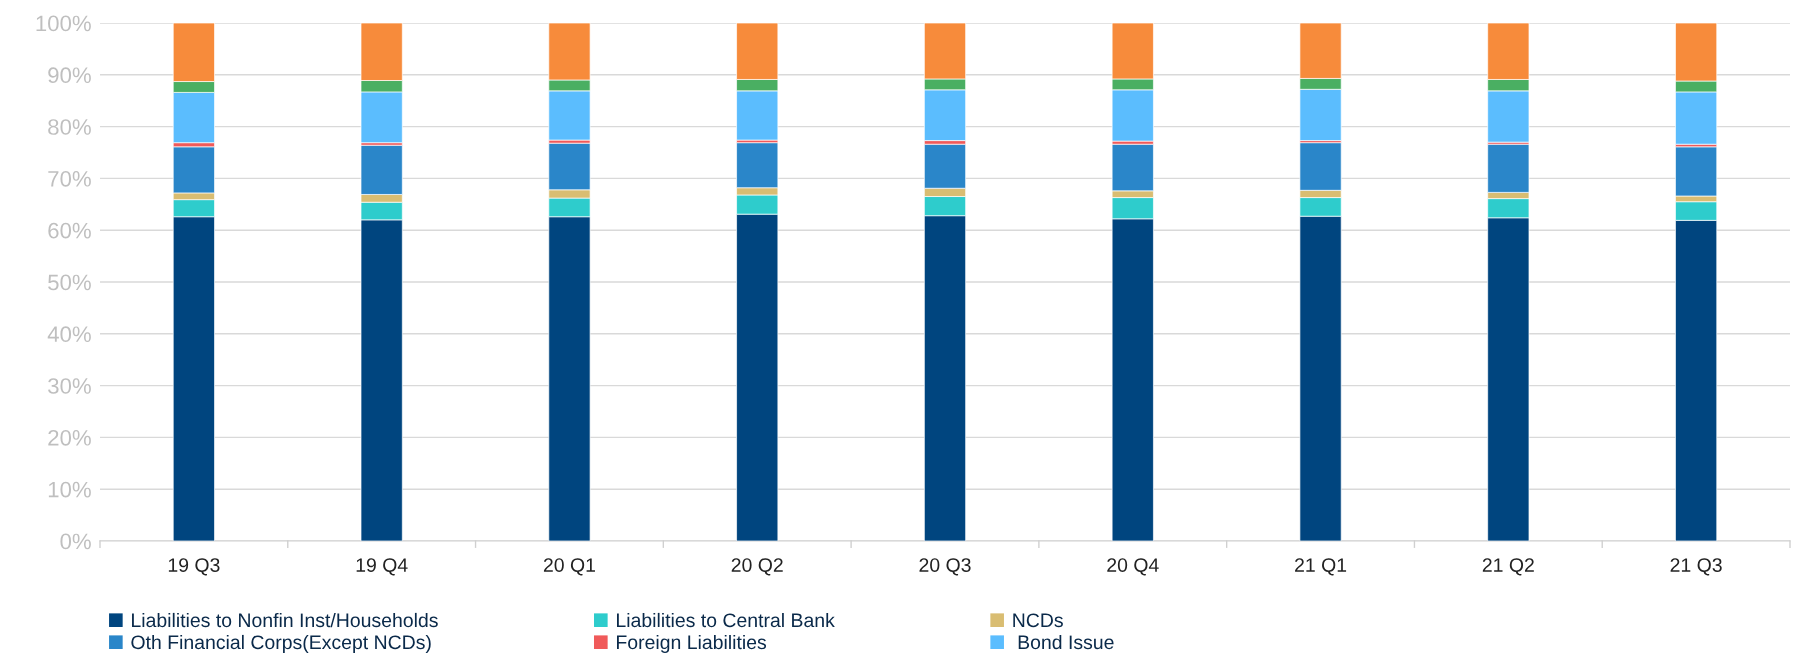 This screenshot has height=671, width=1794. What do you see at coordinates (69, 386) in the screenshot?
I see `y-tick-label: 30%` at bounding box center [69, 386].